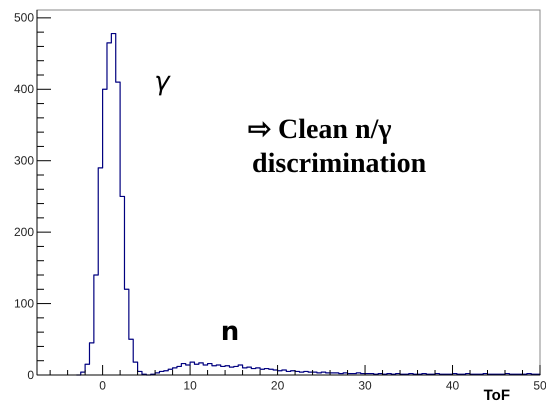 The height and width of the screenshot is (403, 546). Describe the element at coordinates (24, 303) in the screenshot. I see `y-tick-label: 100` at that location.